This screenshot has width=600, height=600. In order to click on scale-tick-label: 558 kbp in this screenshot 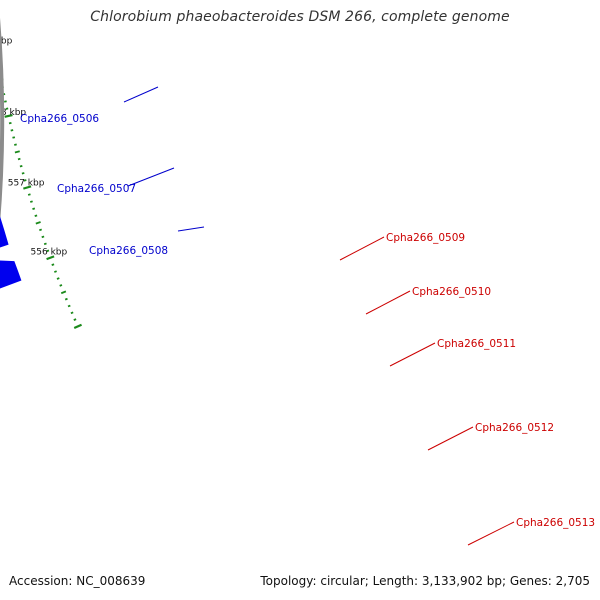, I will do `click(13, 113)`.